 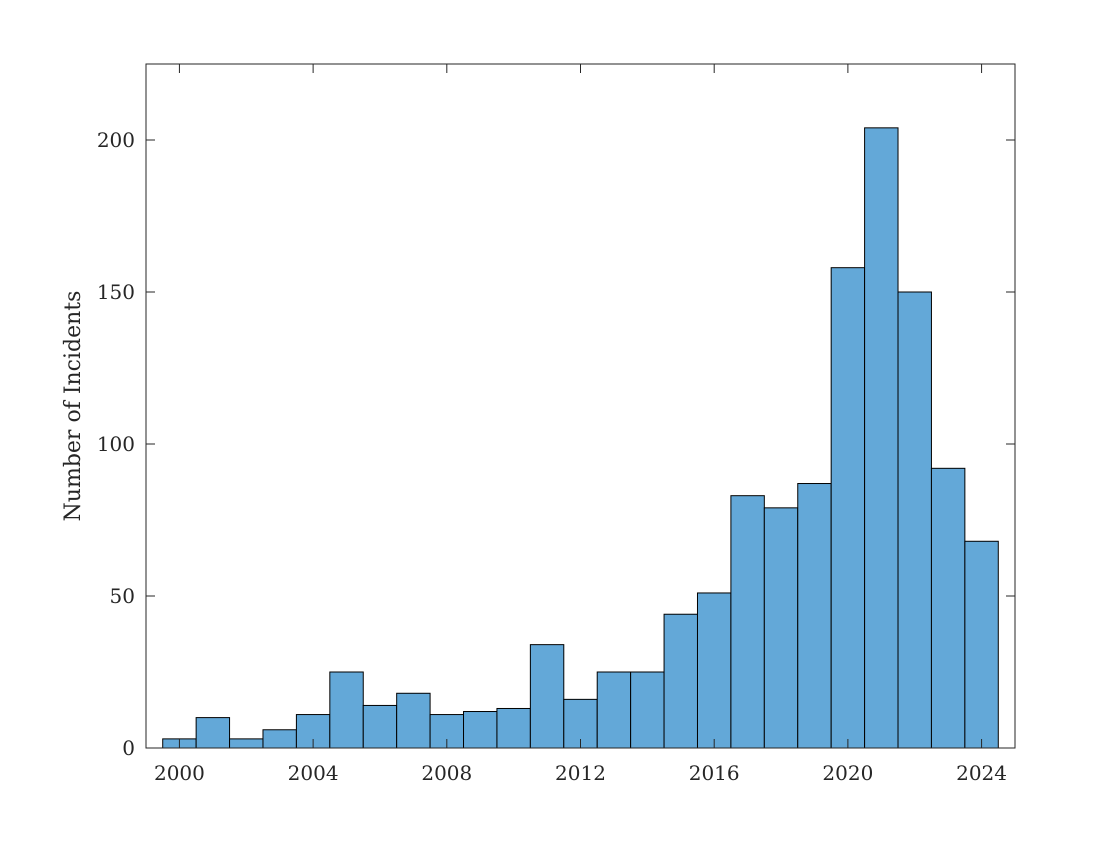 I want to click on y-tick-label: 100, so click(x=116, y=444).